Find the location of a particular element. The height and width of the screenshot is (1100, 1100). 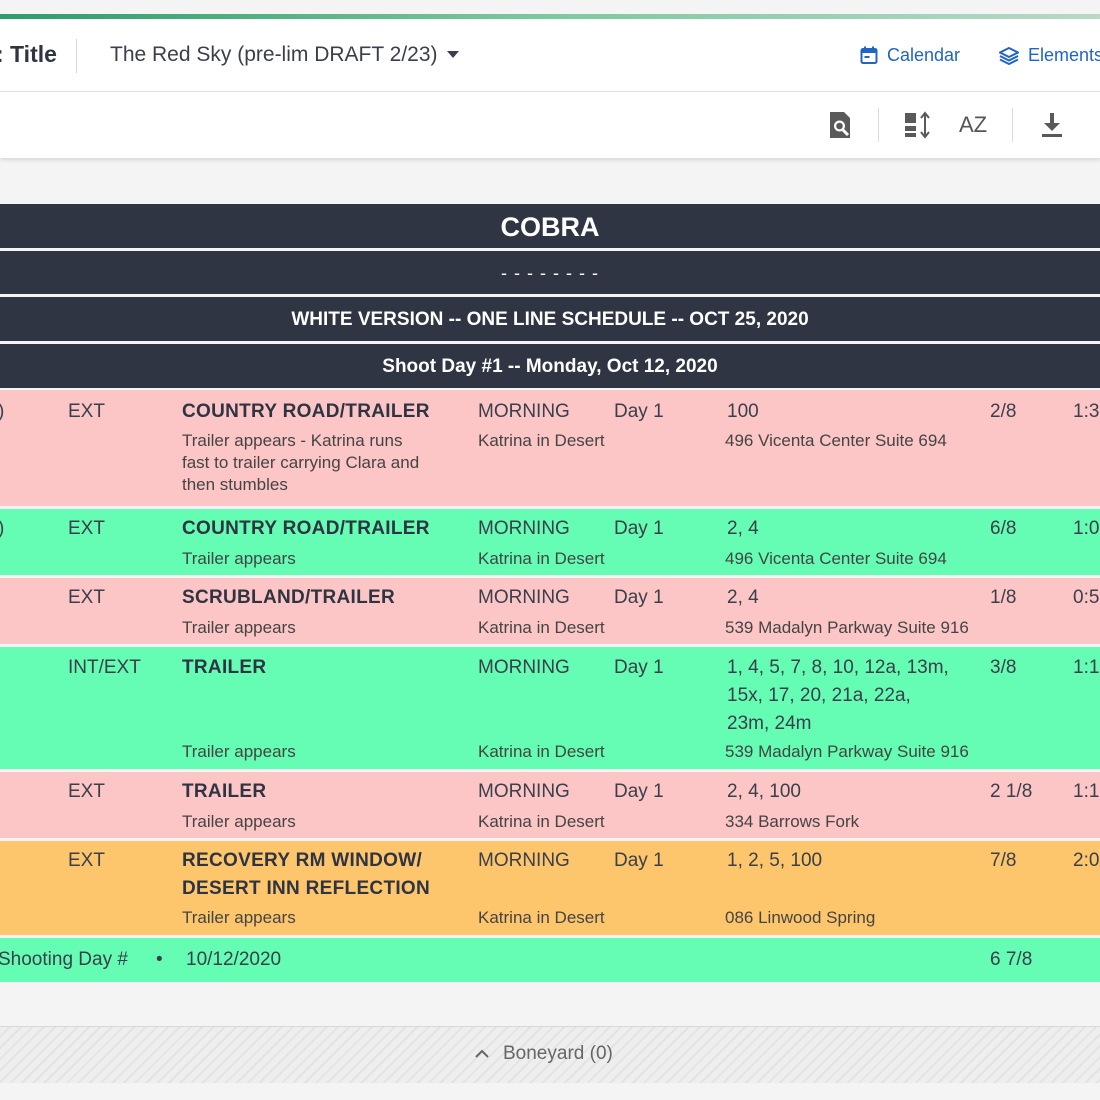

total-page-count: 6 7/8 is located at coordinates (1011, 959).